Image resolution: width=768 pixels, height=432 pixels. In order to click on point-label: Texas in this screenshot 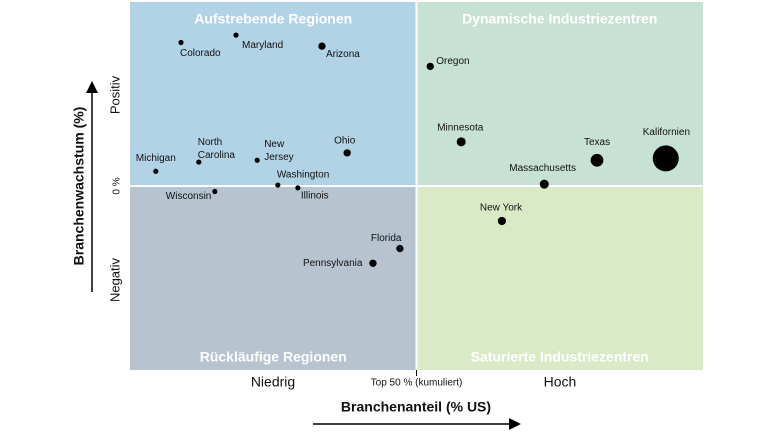, I will do `click(597, 142)`.